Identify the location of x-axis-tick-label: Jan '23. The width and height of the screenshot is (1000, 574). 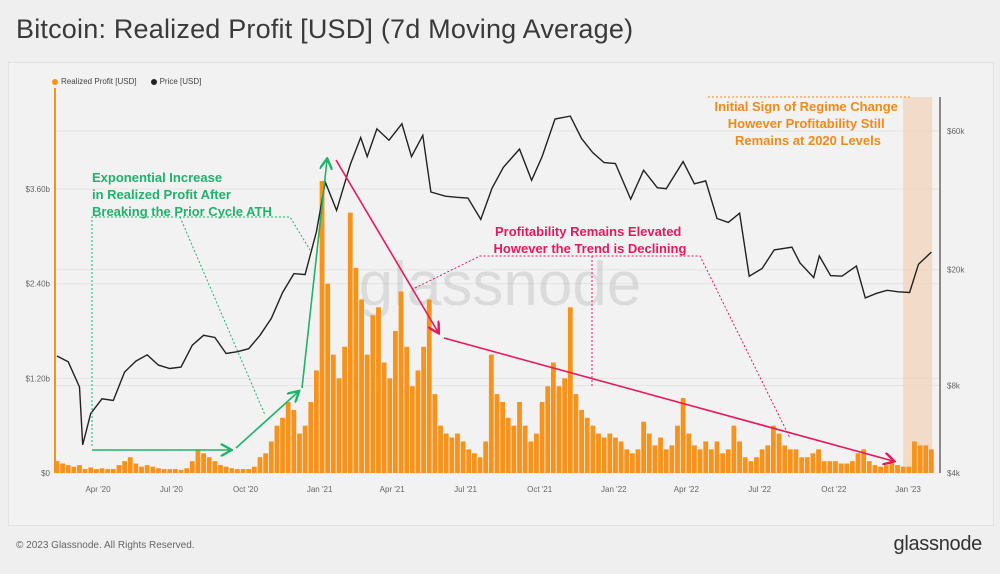
(908, 489).